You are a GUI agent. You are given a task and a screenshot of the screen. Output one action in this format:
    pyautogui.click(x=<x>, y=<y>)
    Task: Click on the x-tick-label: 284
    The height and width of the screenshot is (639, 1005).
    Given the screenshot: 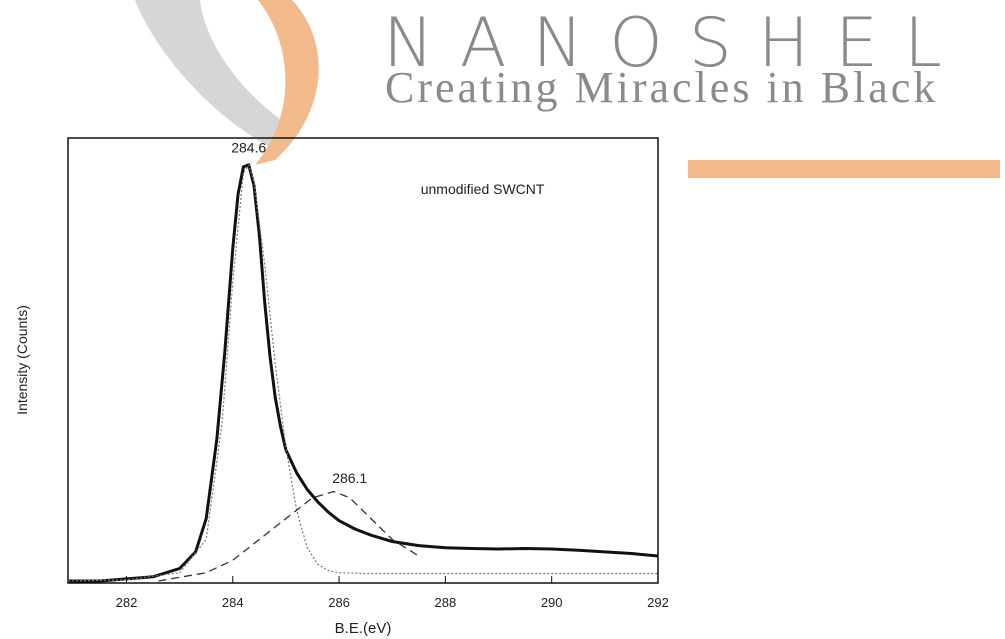 What is the action you would take?
    pyautogui.click(x=233, y=602)
    